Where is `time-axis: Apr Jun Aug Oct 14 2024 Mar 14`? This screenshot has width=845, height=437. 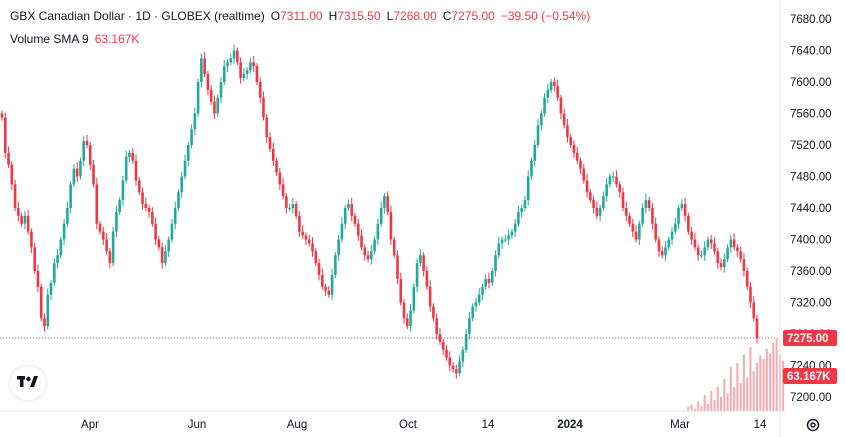
time-axis: Apr Jun Aug Oct 14 2024 Mar 14 is located at coordinates (424, 425).